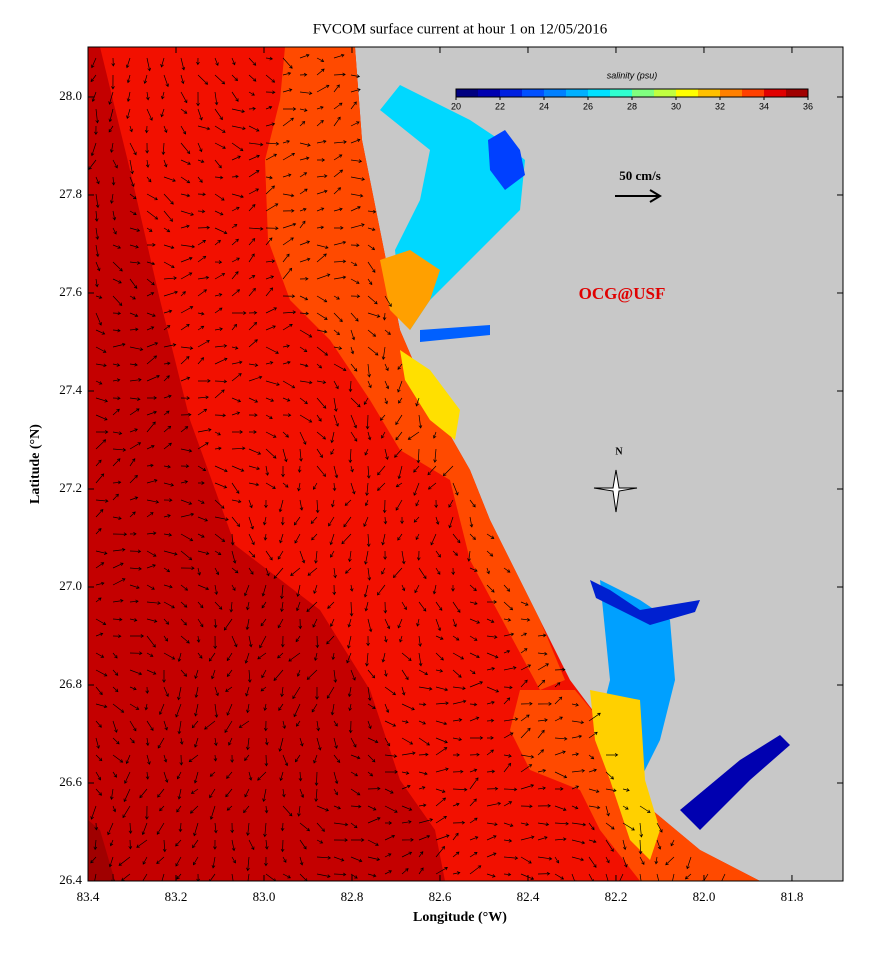 Image resolution: width=878 pixels, height=979 pixels. I want to click on x-tick-label: 82.4, so click(528, 896).